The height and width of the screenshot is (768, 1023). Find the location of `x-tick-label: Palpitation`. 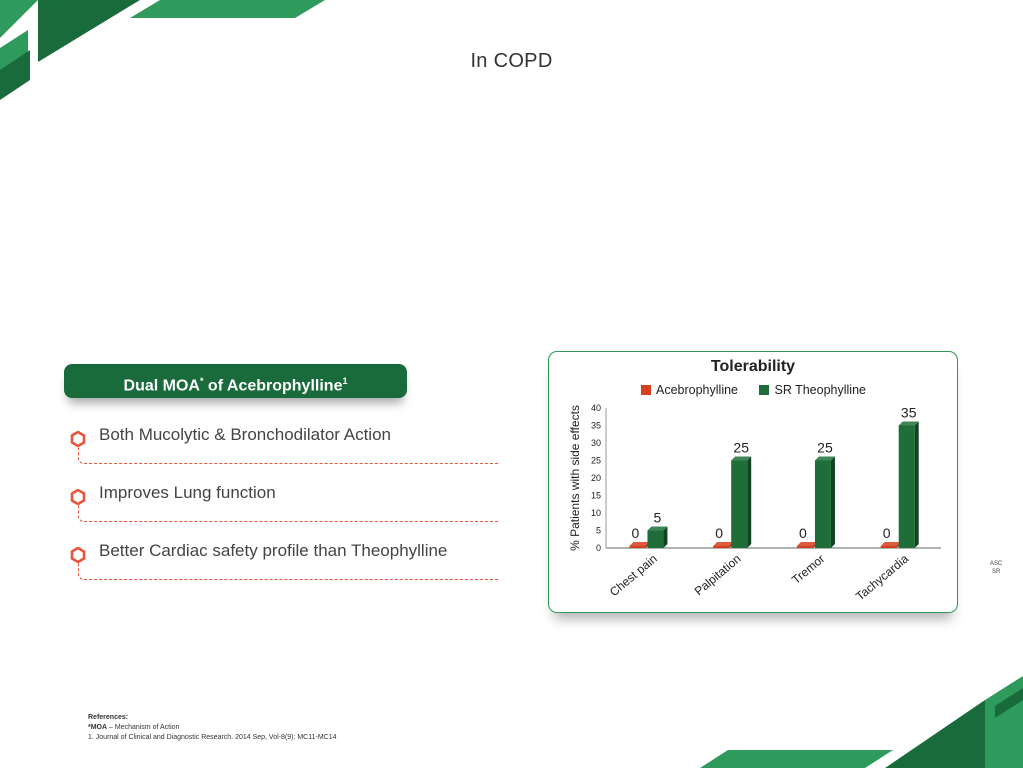

x-tick-label: Palpitation is located at coordinates (718, 575).